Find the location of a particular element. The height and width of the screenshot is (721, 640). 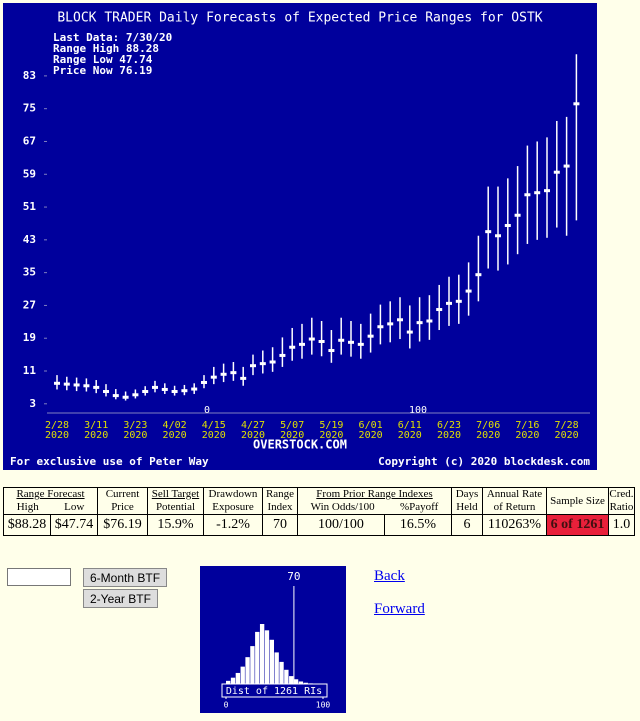

header-bottom: Exposure is located at coordinates (233, 507).